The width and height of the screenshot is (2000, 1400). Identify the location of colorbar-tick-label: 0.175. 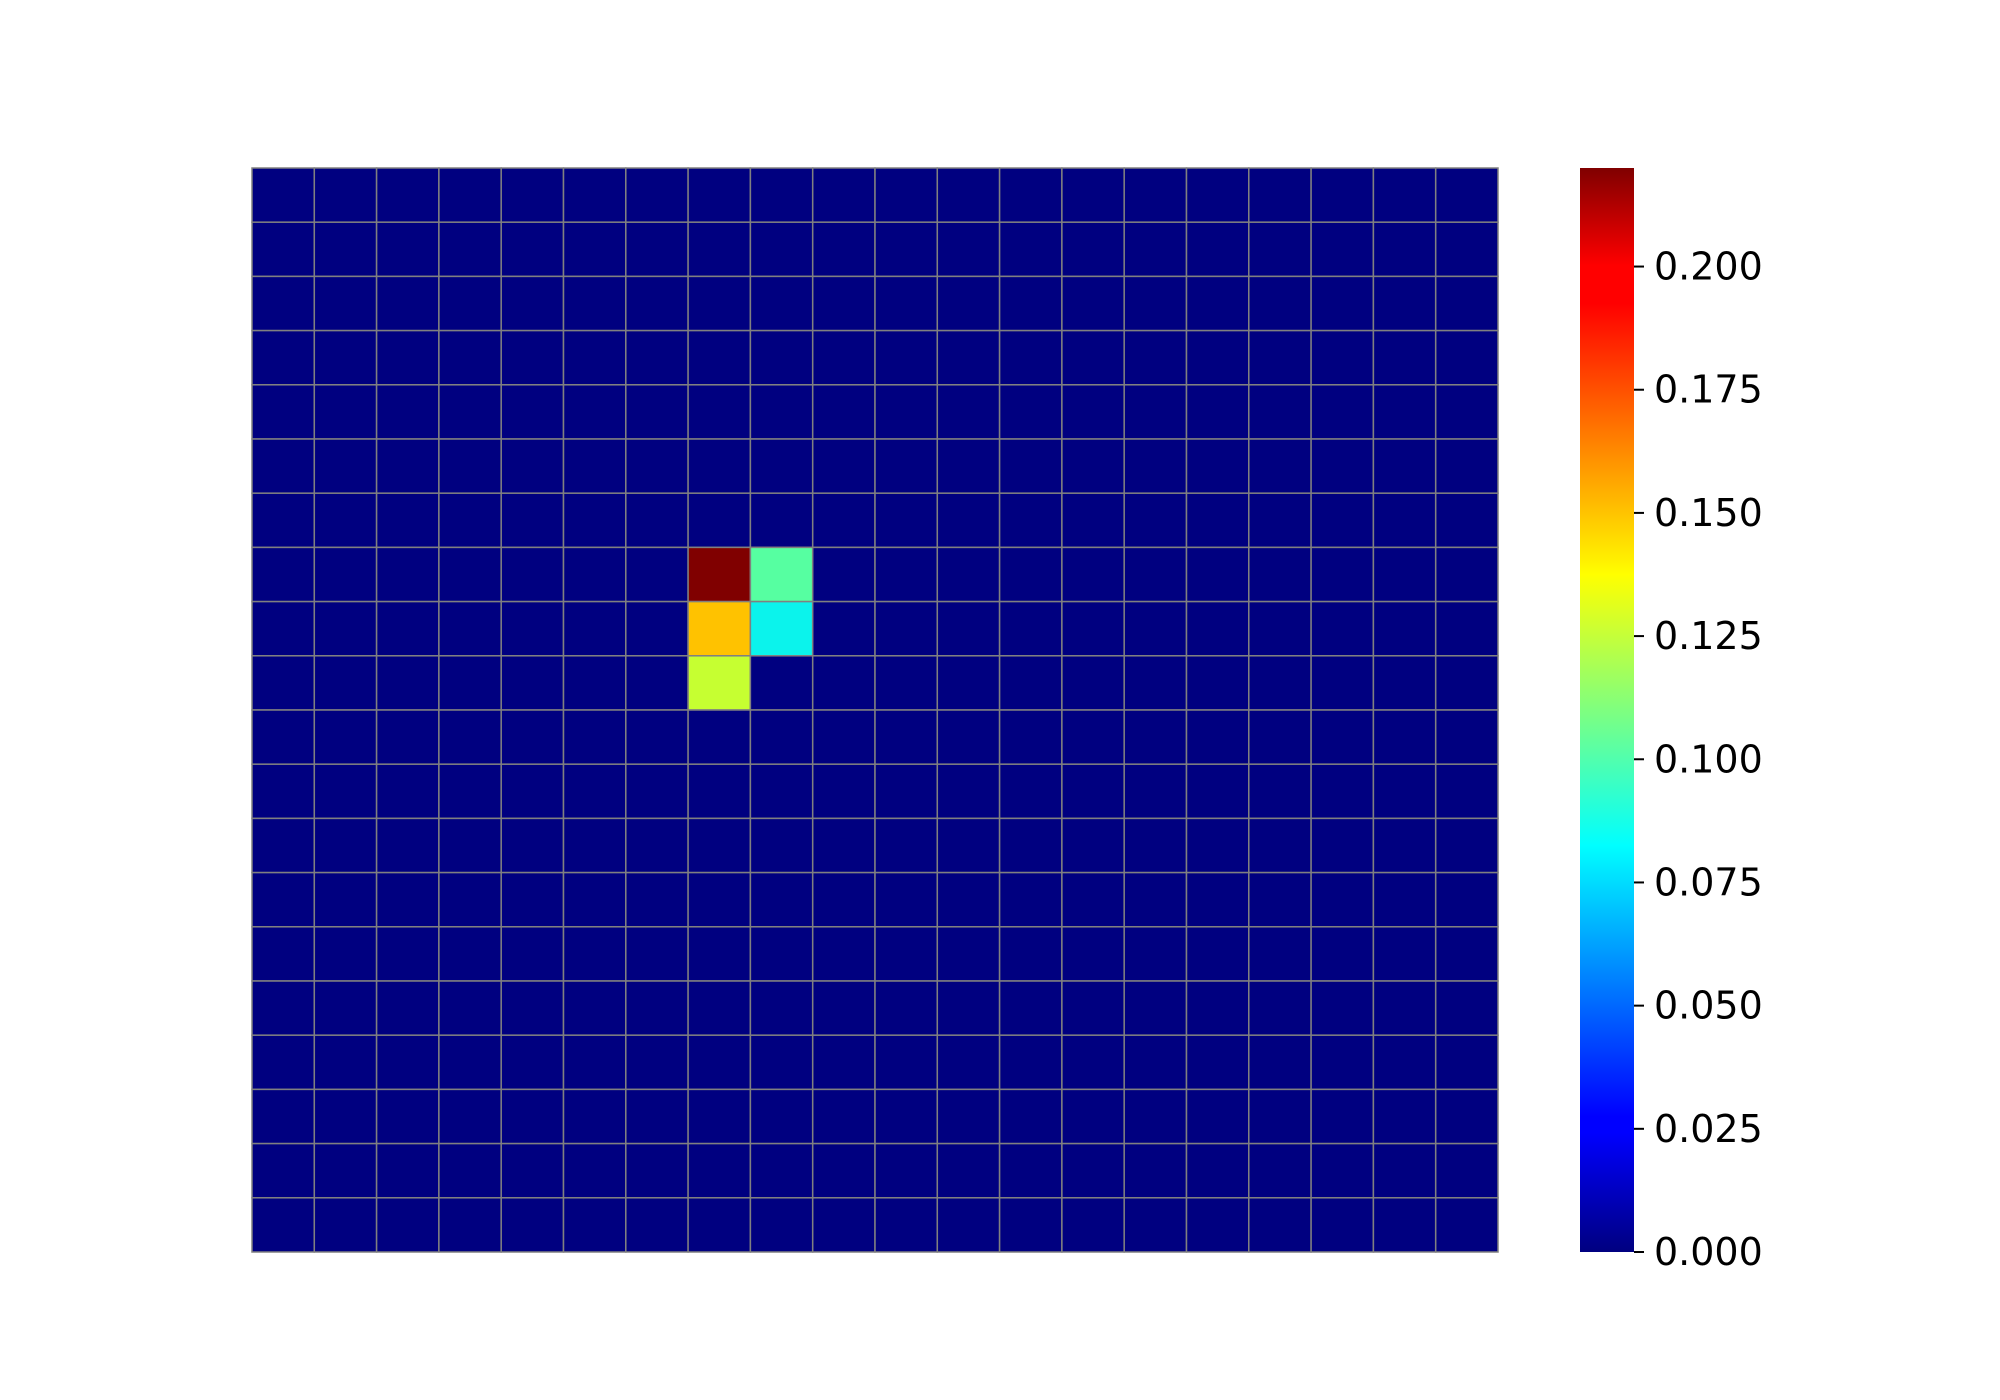
(1708, 390).